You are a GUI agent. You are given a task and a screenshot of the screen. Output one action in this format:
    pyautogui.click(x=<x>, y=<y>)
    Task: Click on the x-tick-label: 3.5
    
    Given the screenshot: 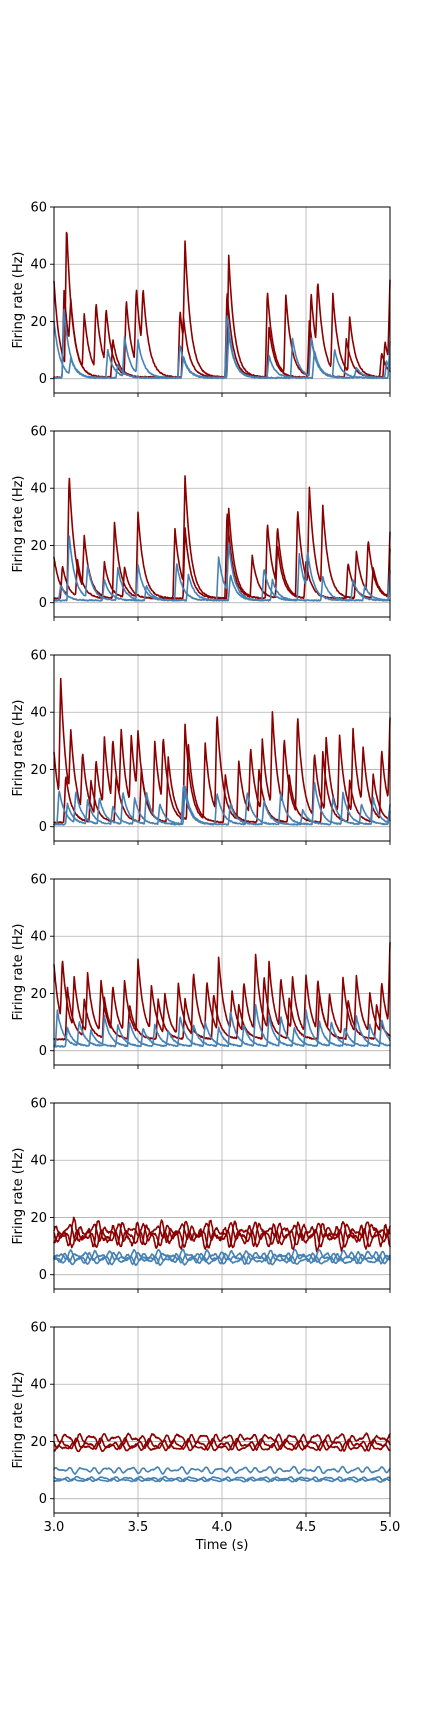 What is the action you would take?
    pyautogui.click(x=138, y=1527)
    